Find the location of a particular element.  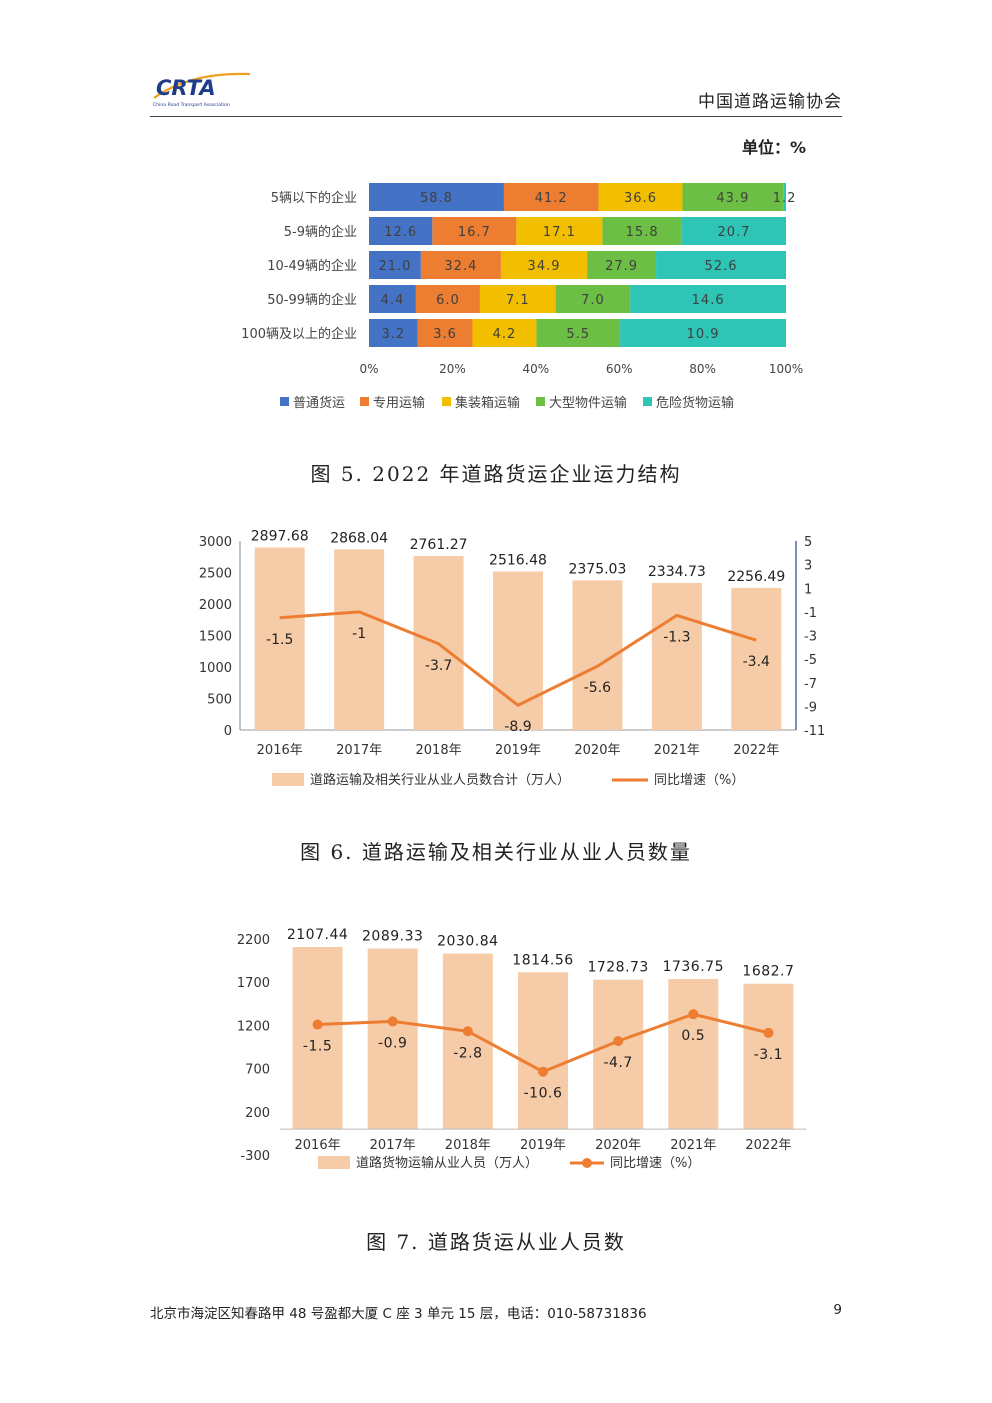

data-label: 58.8 is located at coordinates (436, 198).